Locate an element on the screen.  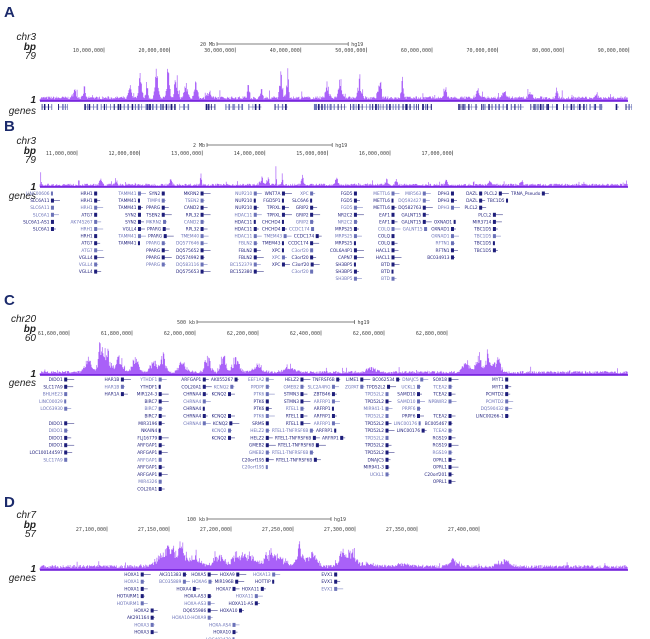
coverage-max-label: 60 is located at coordinates (31, 338).